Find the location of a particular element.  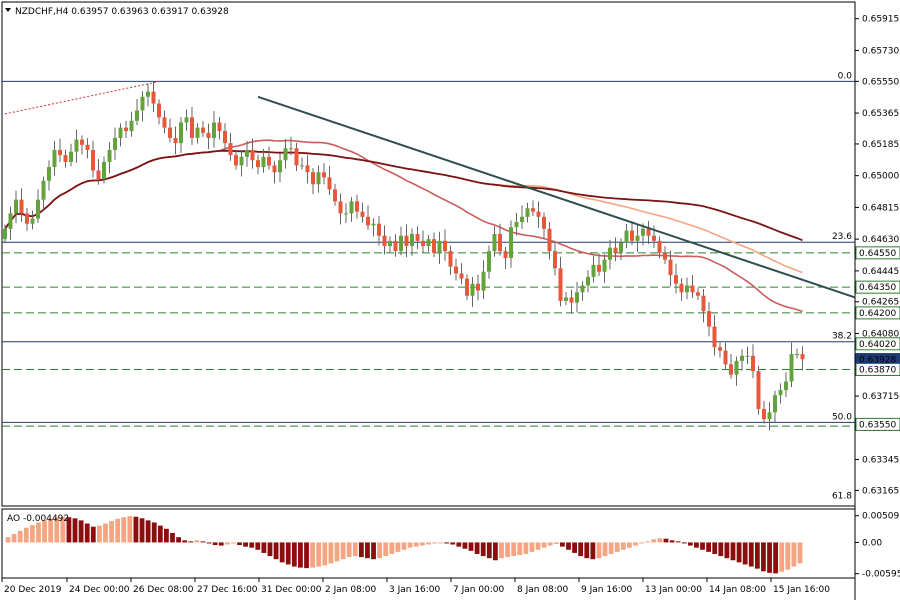

x-tick-label: 7 Jan 00:00 is located at coordinates (479, 590).